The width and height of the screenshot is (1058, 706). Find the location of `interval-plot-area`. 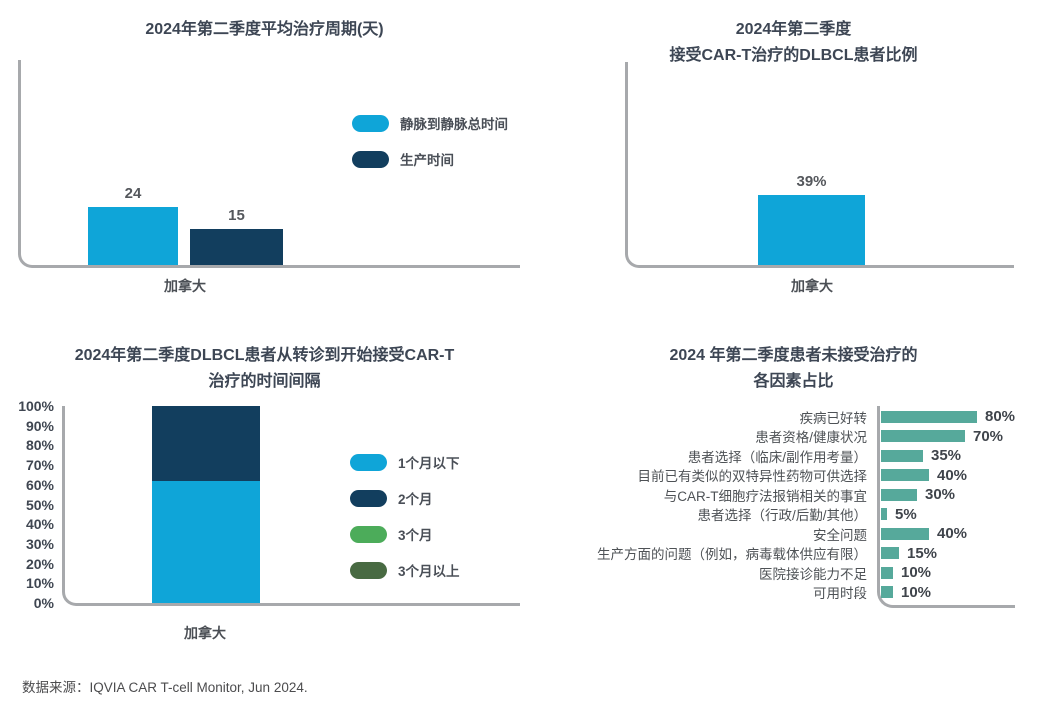

interval-plot-area is located at coordinates (291, 506).